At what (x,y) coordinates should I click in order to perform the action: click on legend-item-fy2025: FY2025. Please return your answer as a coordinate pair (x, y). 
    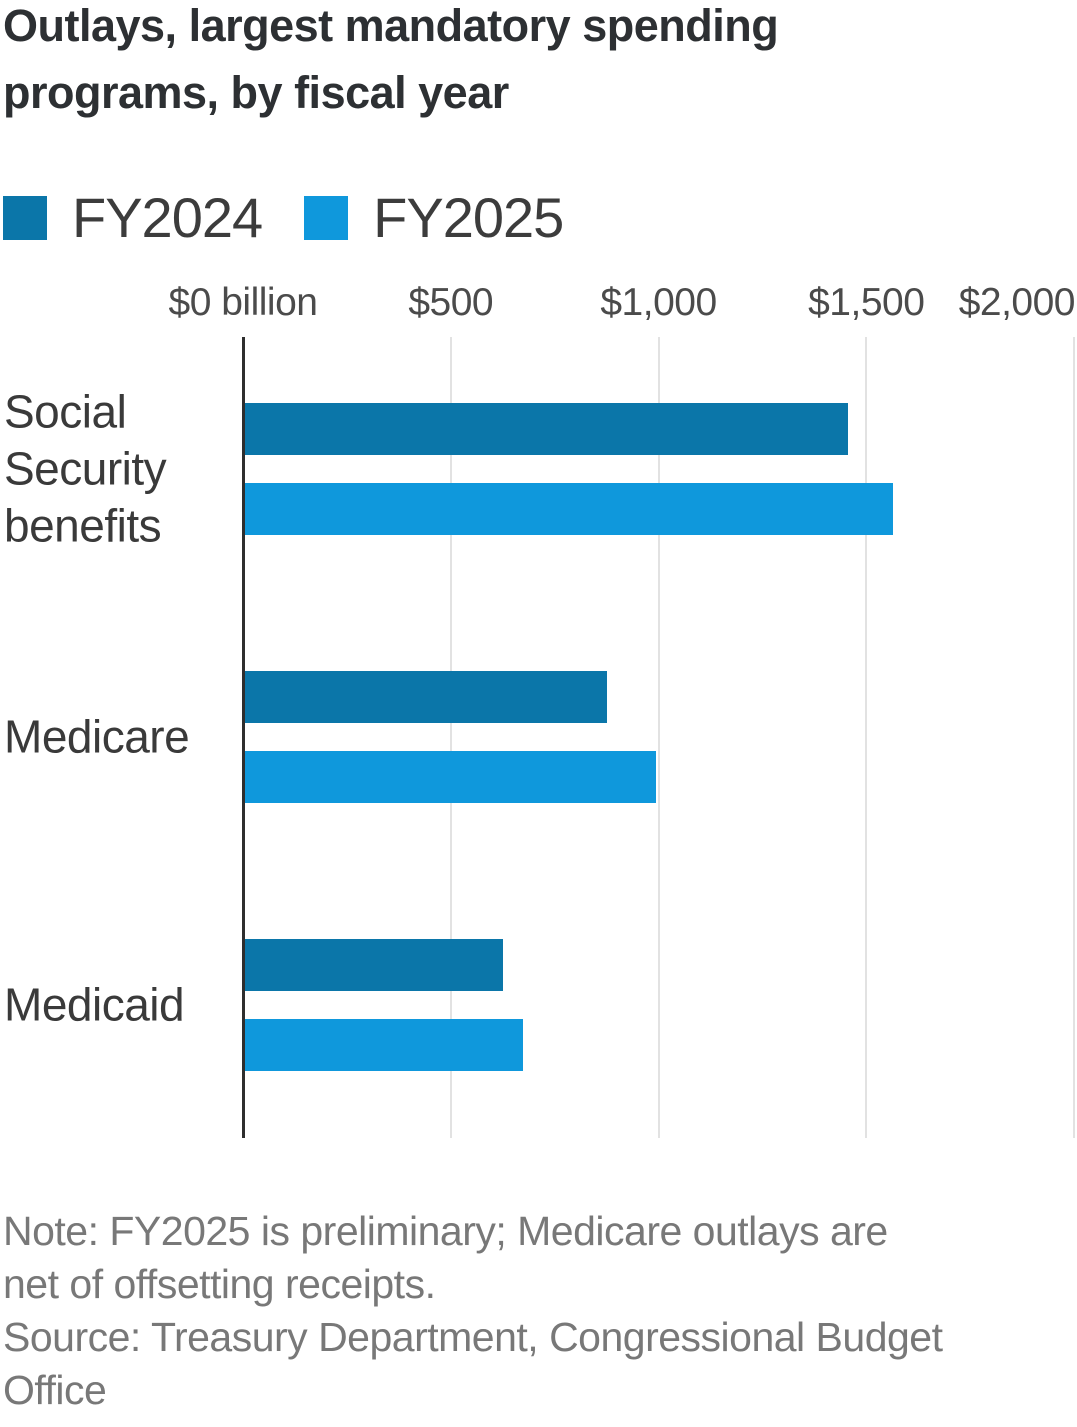
    Looking at the image, I should click on (434, 217).